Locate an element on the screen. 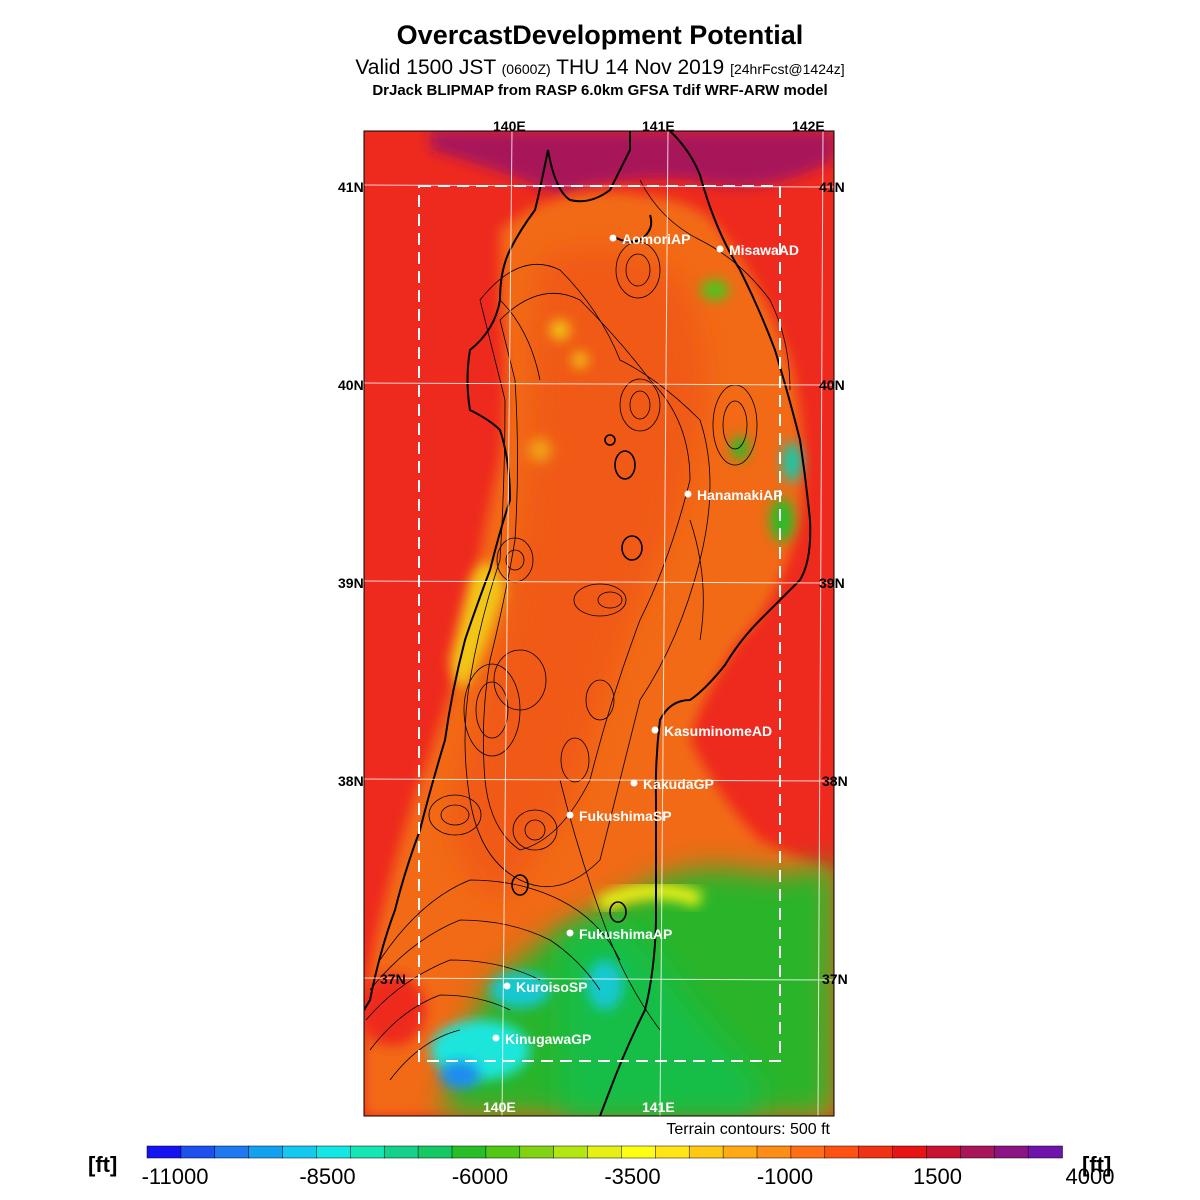 The image size is (1200, 1200). color-scale-label: -8500 is located at coordinates (327, 1176).